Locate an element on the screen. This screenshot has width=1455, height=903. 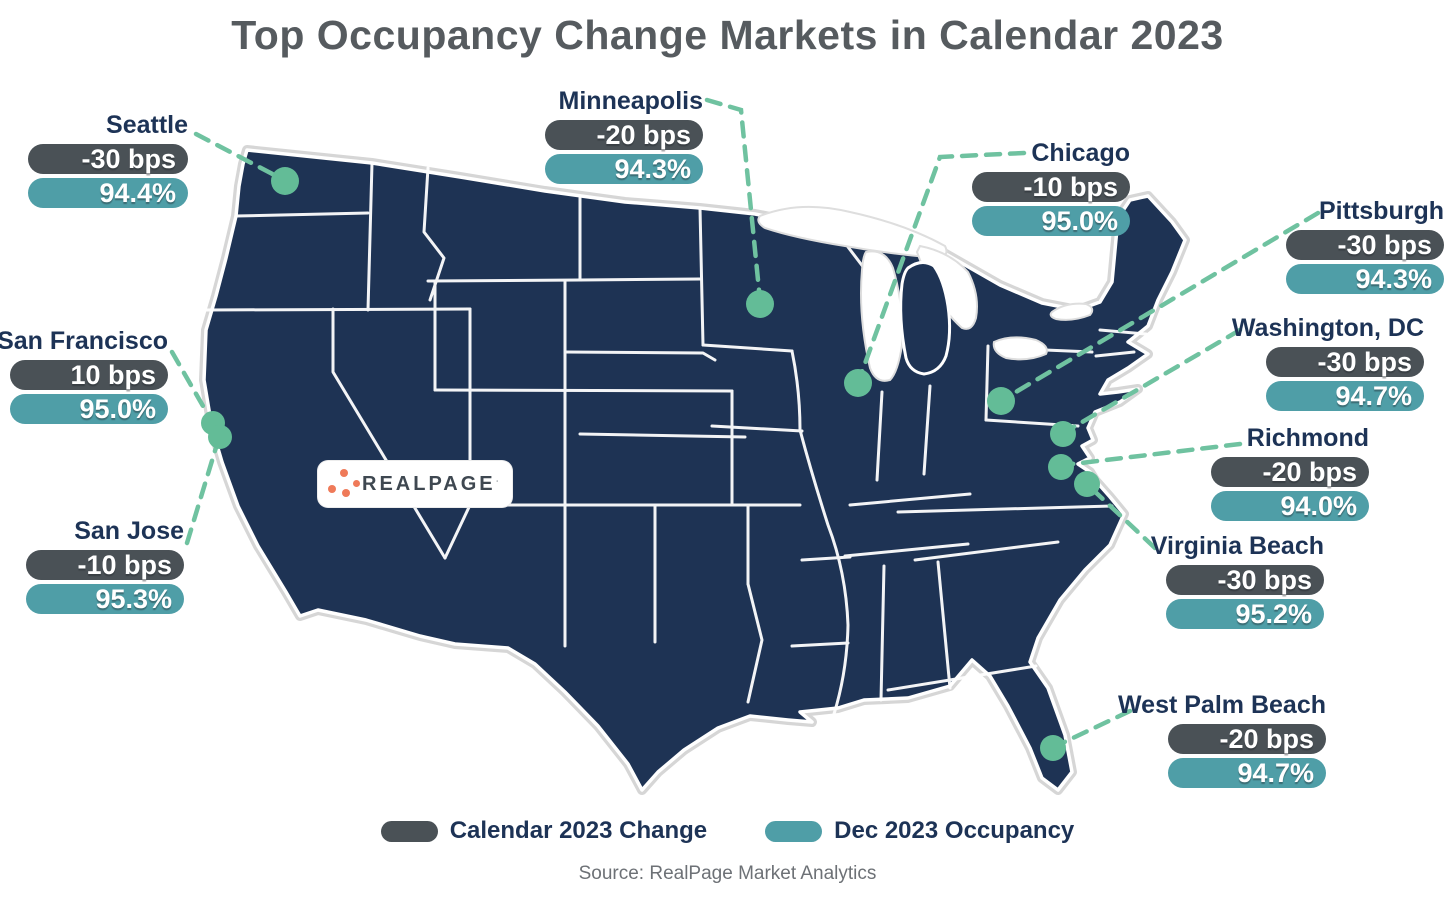
leader-line-san-francisco is located at coordinates (191, 386).